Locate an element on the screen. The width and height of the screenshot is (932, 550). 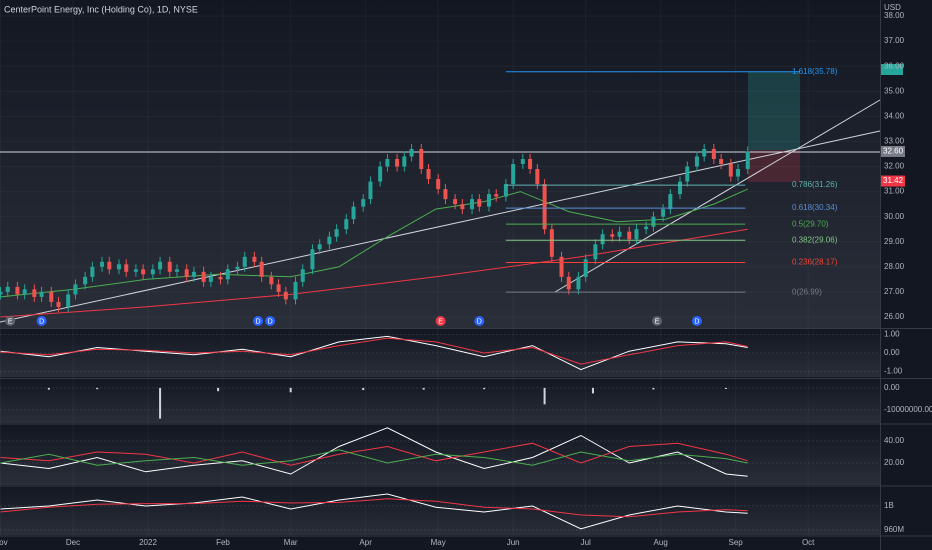
y-tick-label: 28.00 is located at coordinates (894, 266).